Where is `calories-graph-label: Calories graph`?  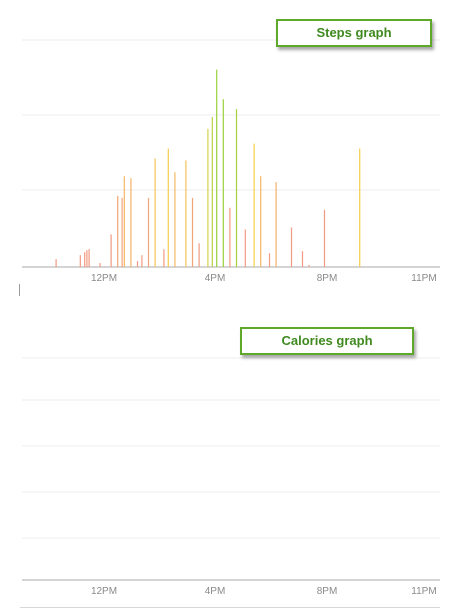
calories-graph-label: Calories graph is located at coordinates (327, 341).